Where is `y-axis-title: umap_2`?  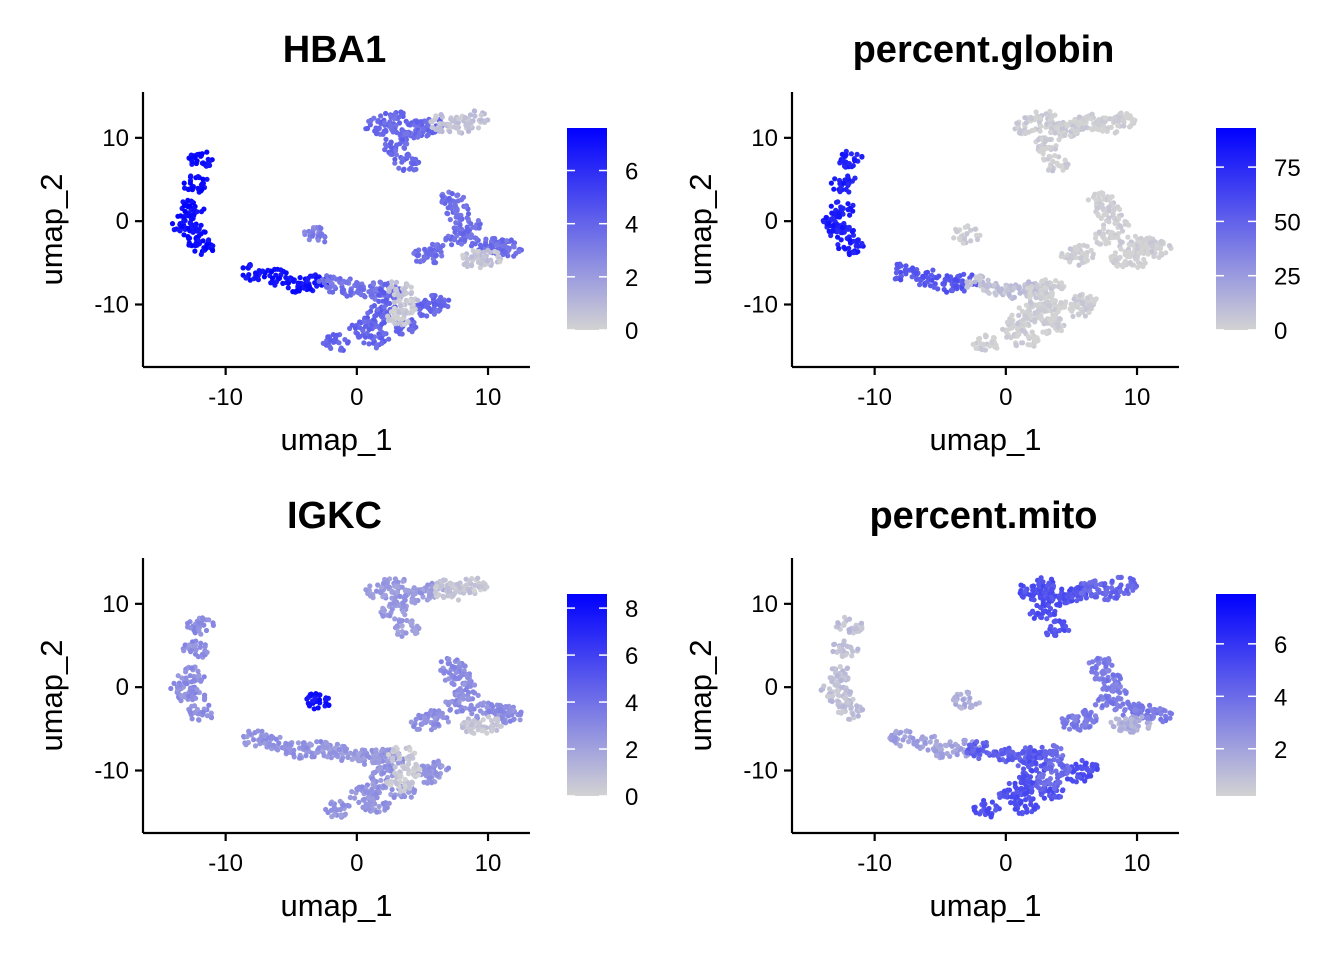
y-axis-title: umap_2 is located at coordinates (700, 229).